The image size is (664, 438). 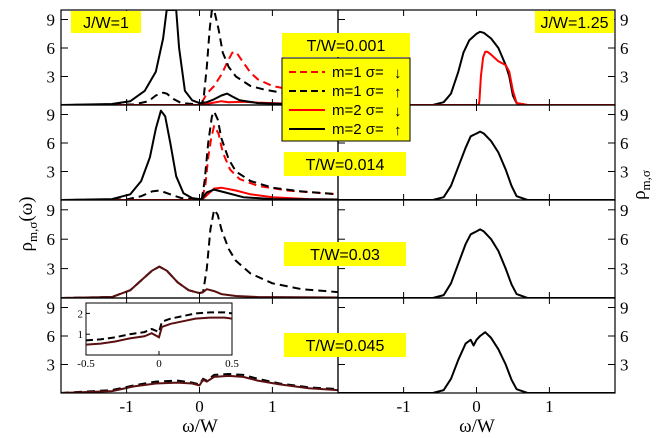 I want to click on row-label-2: T/W=0.03, so click(x=345, y=255).